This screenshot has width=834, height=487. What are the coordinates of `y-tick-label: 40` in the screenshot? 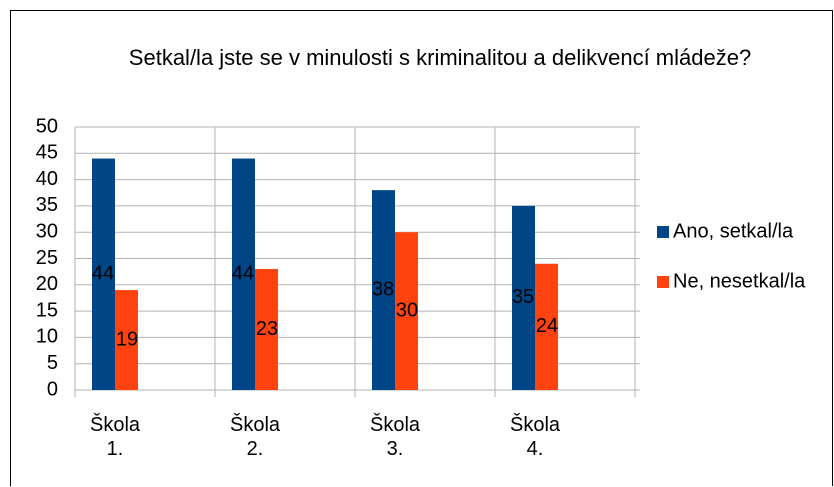 It's located at (47, 179).